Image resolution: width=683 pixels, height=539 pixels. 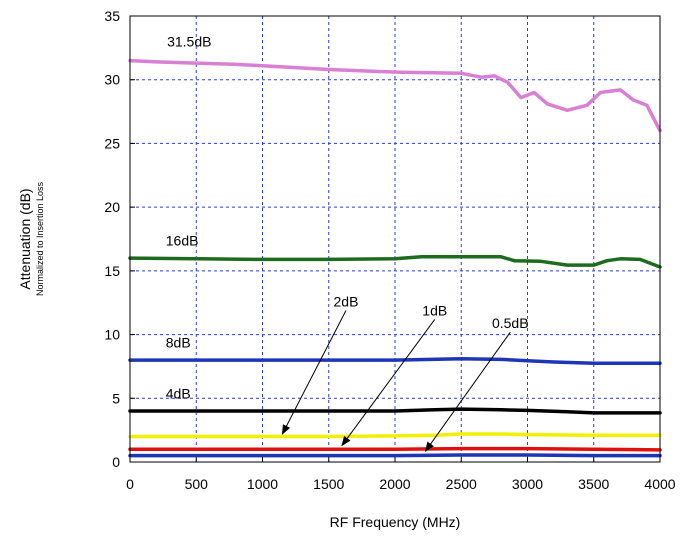 What do you see at coordinates (314, 372) in the screenshot?
I see `annotation-arrow-2db` at bounding box center [314, 372].